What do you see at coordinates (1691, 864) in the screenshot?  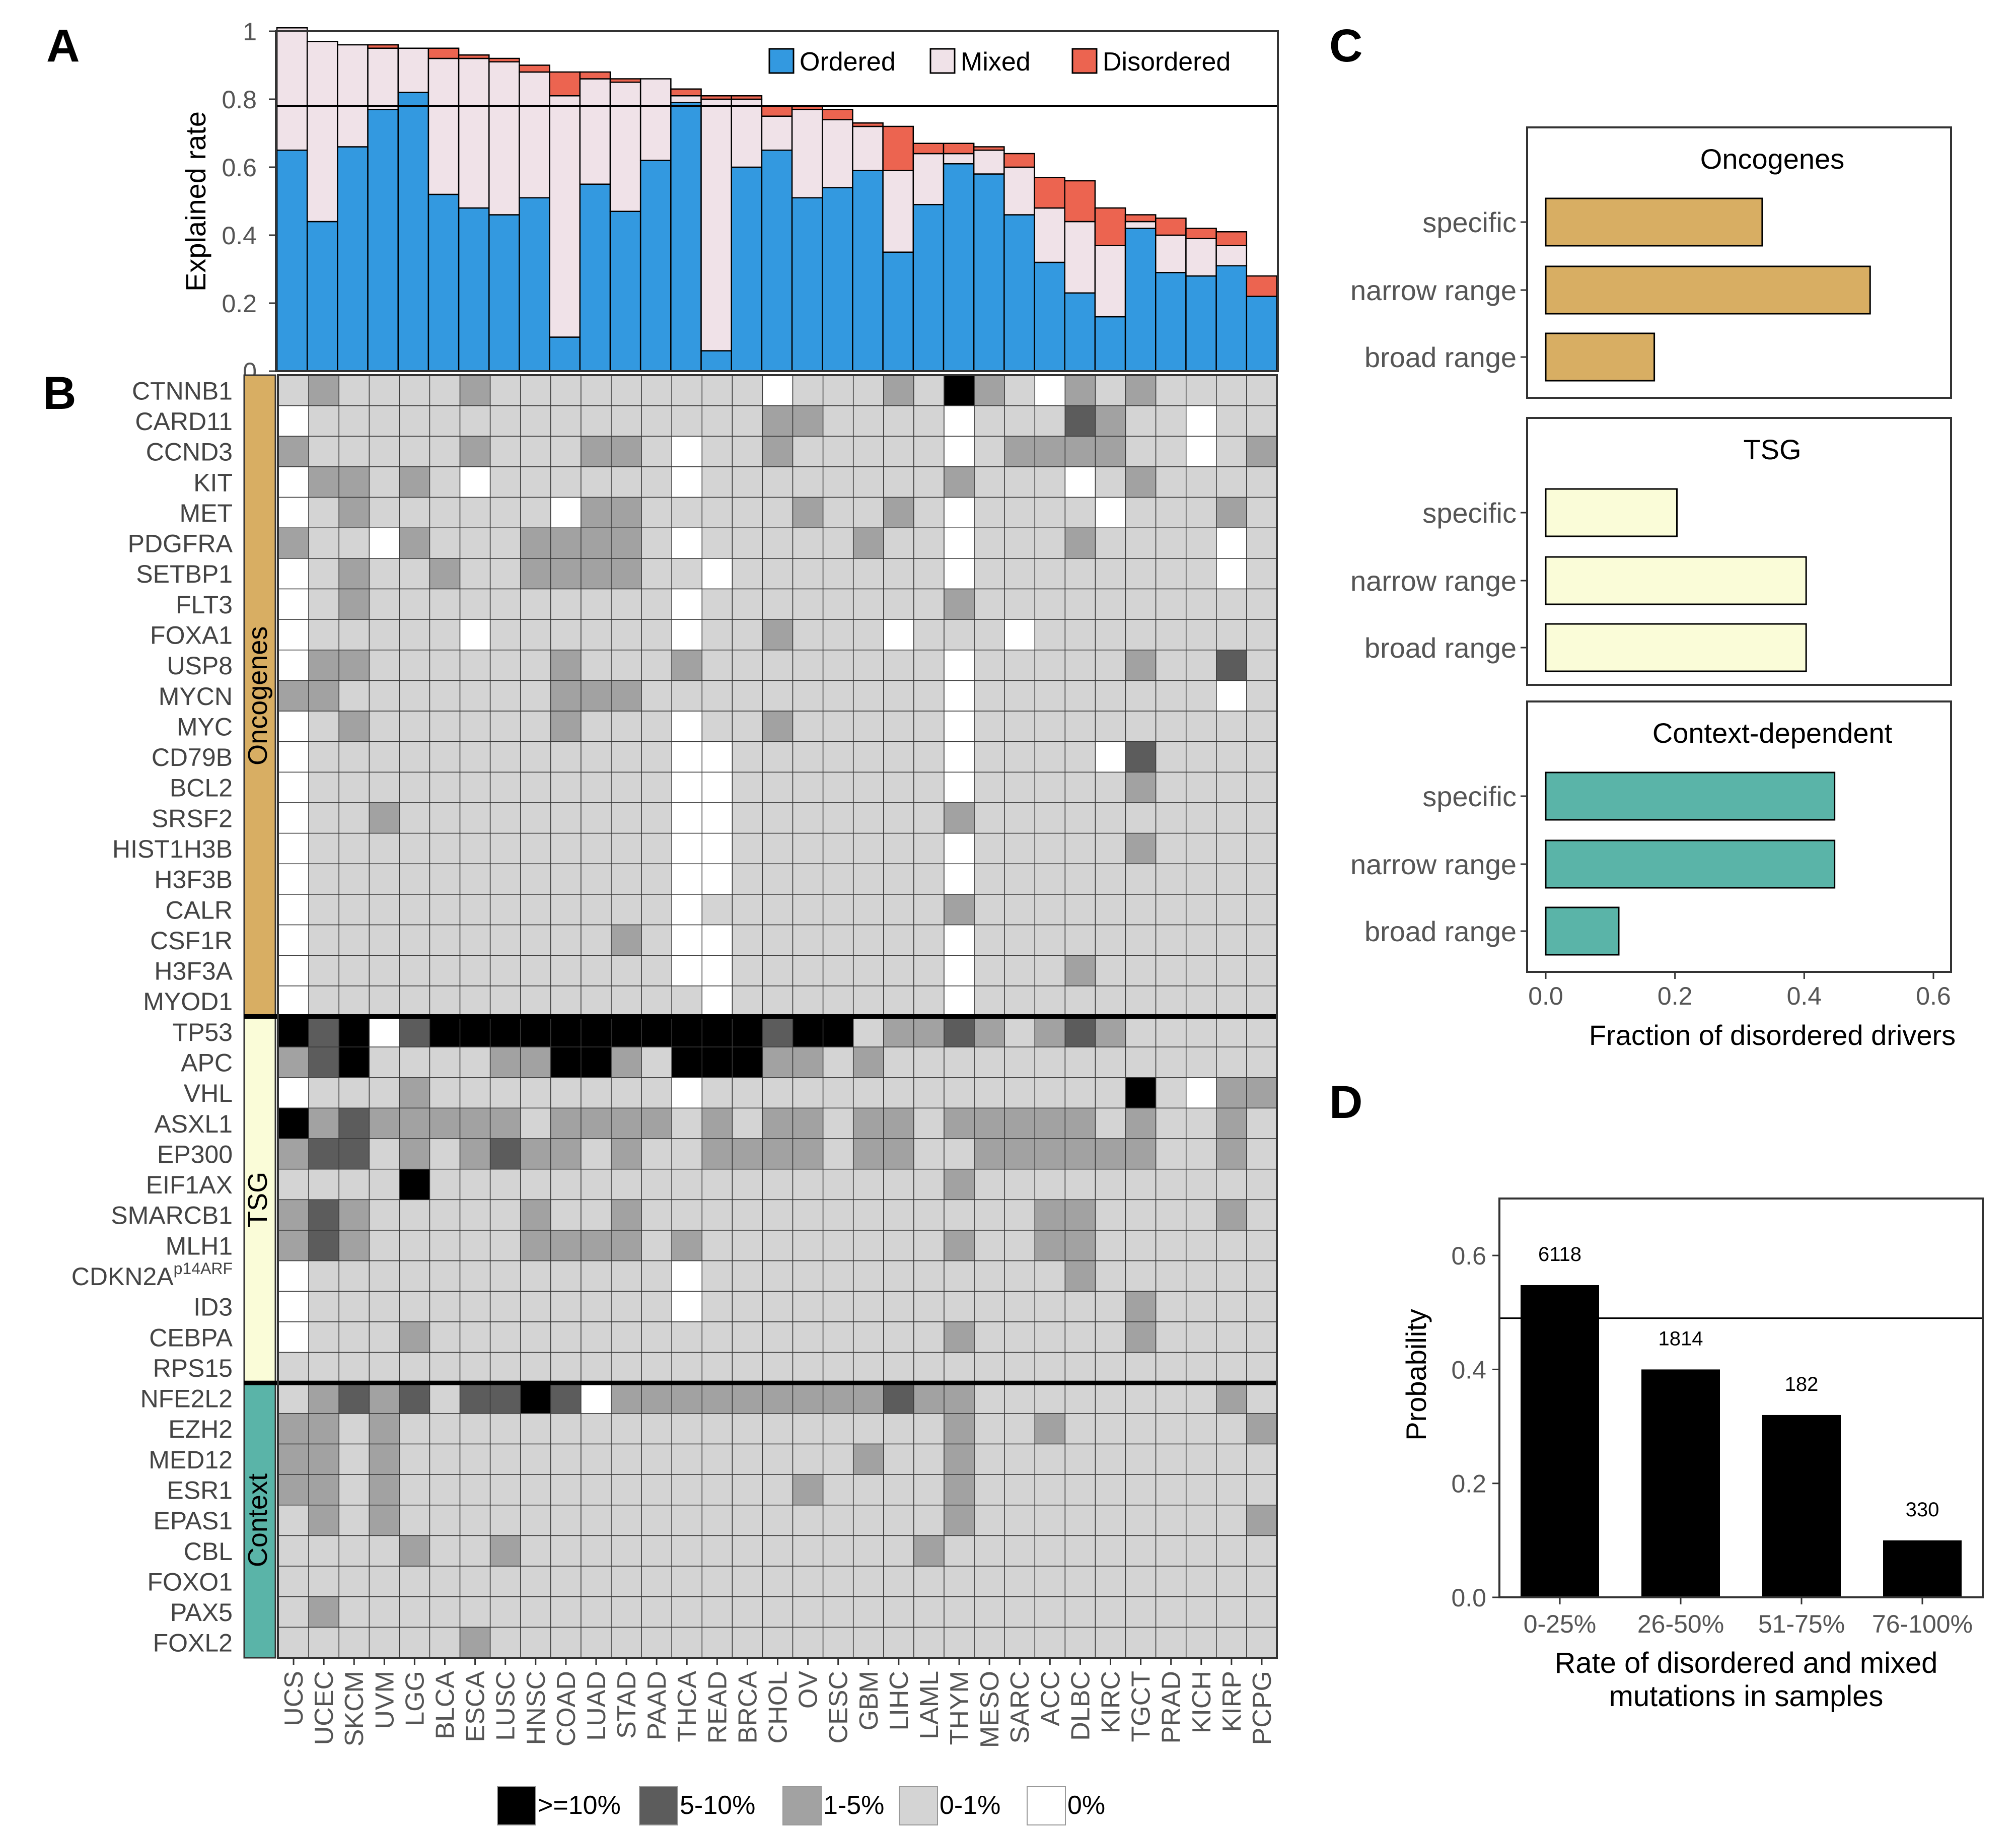 I see `bar-narrow-range` at bounding box center [1691, 864].